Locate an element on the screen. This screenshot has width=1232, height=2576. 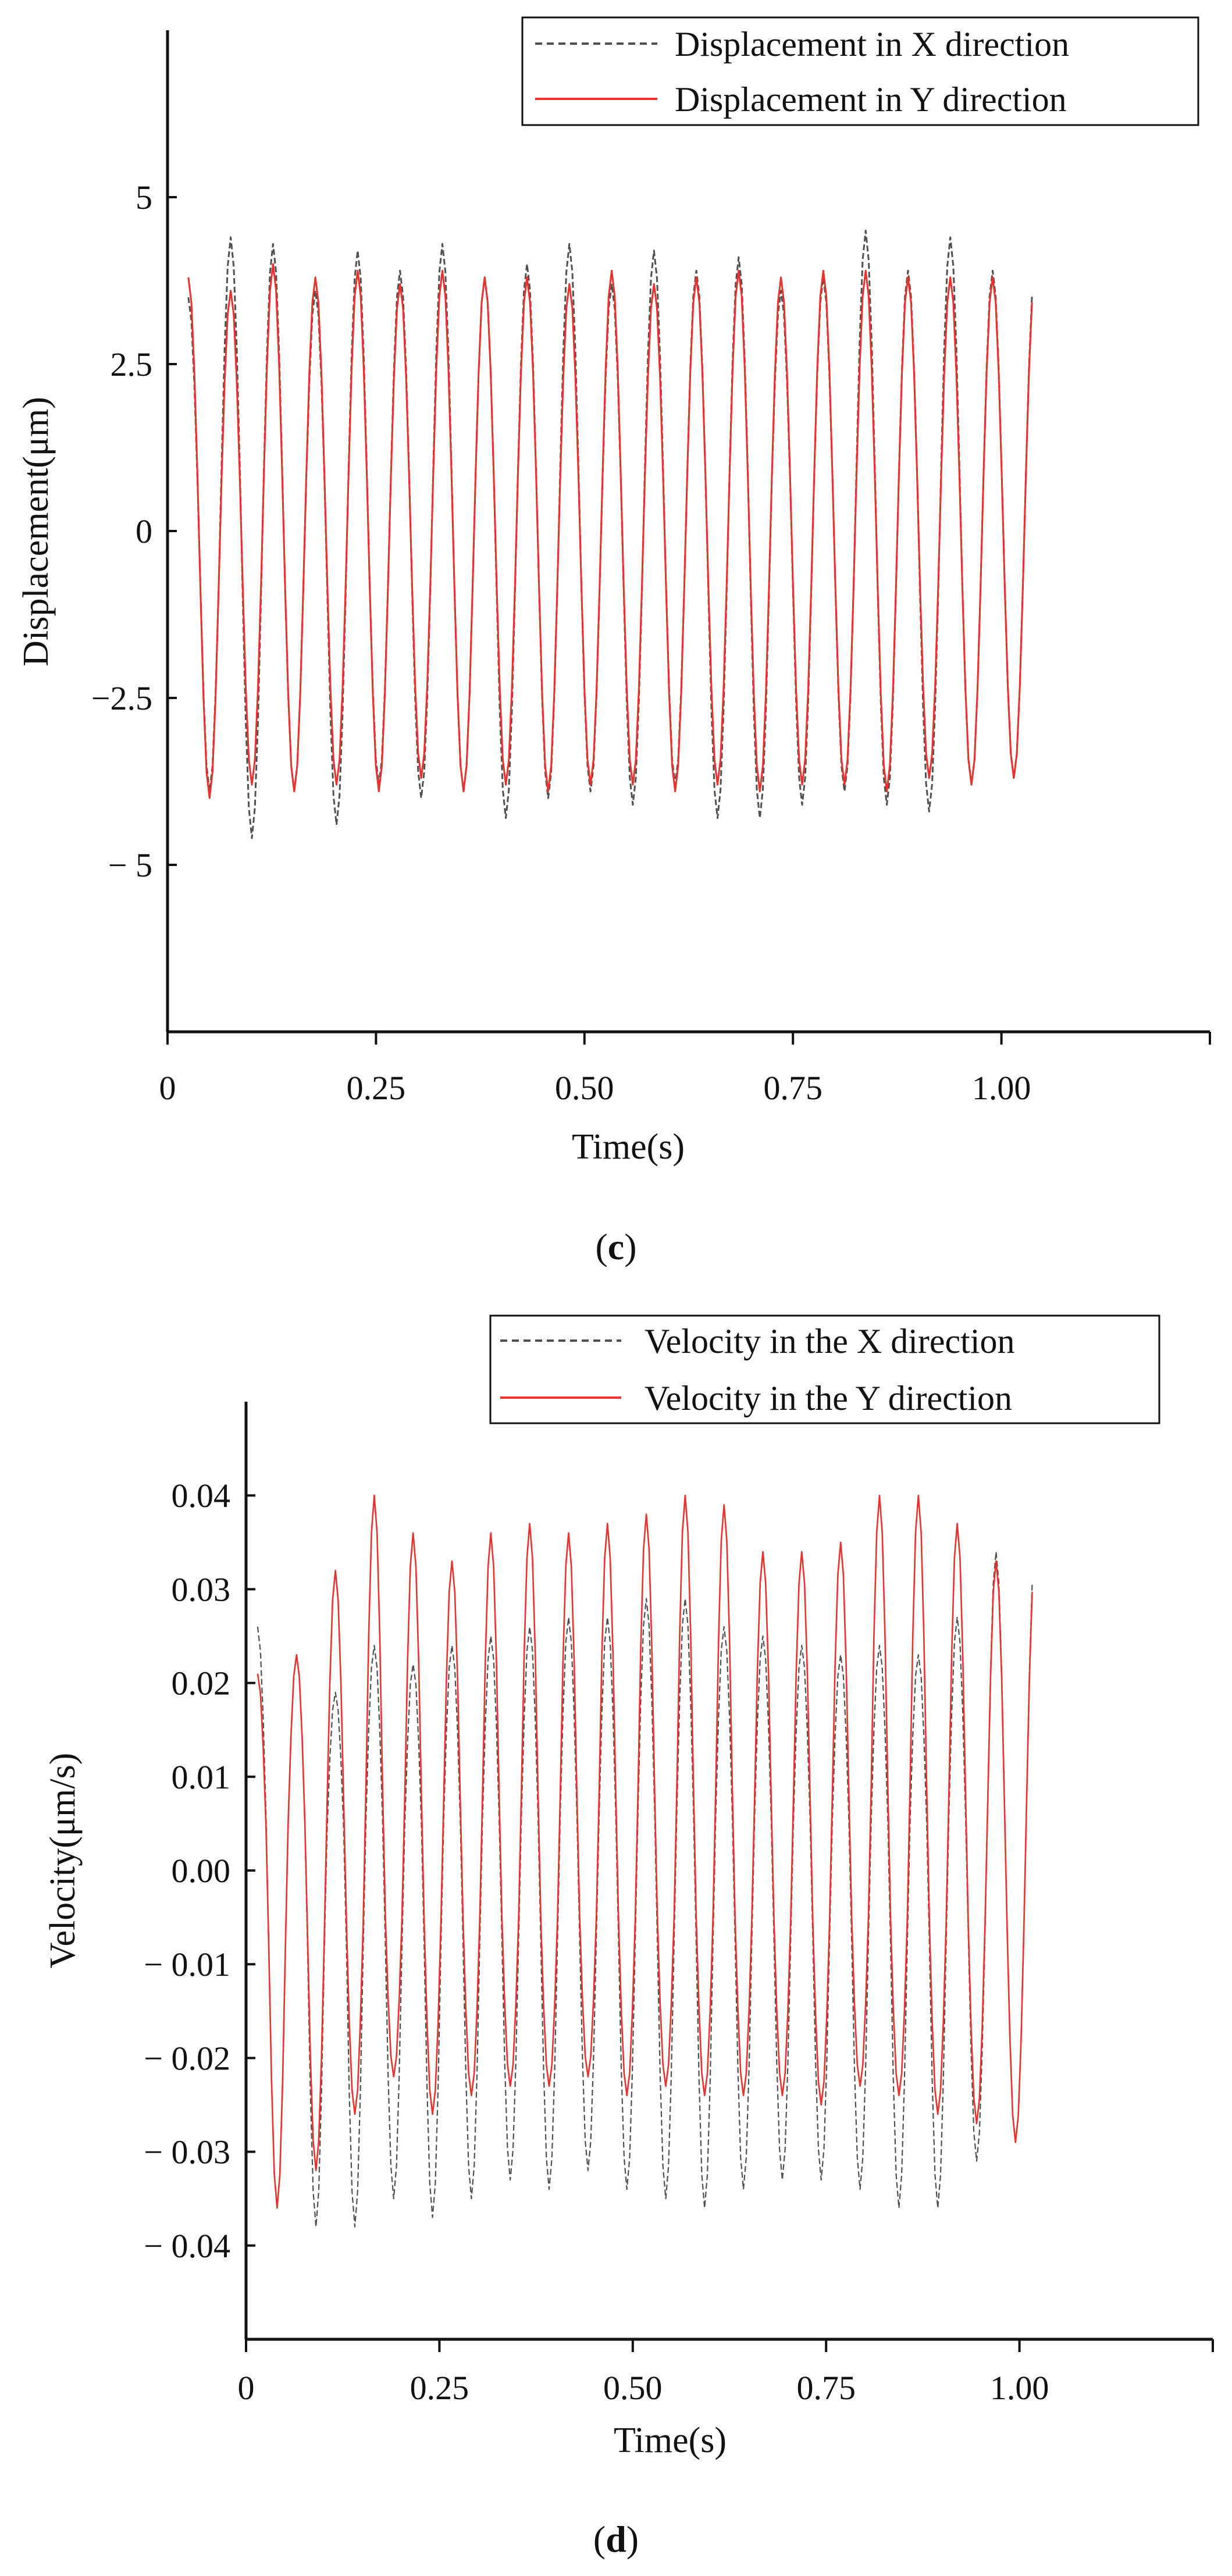
y-tick-label: 0.03 is located at coordinates (201, 1589).